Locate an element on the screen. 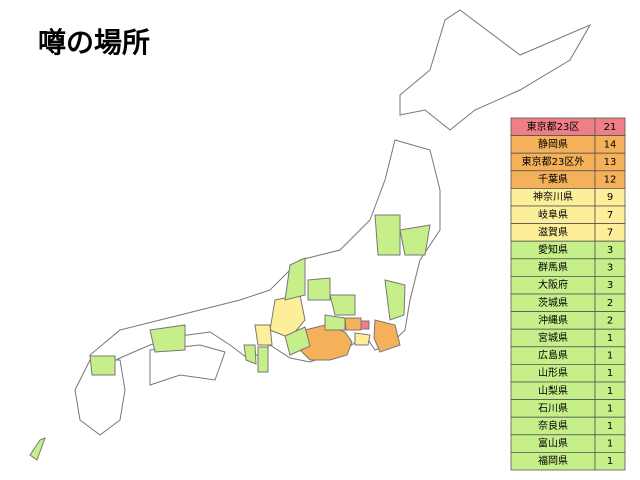 This screenshot has width=640, height=480. place-name: 沖縄県 is located at coordinates (553, 319).